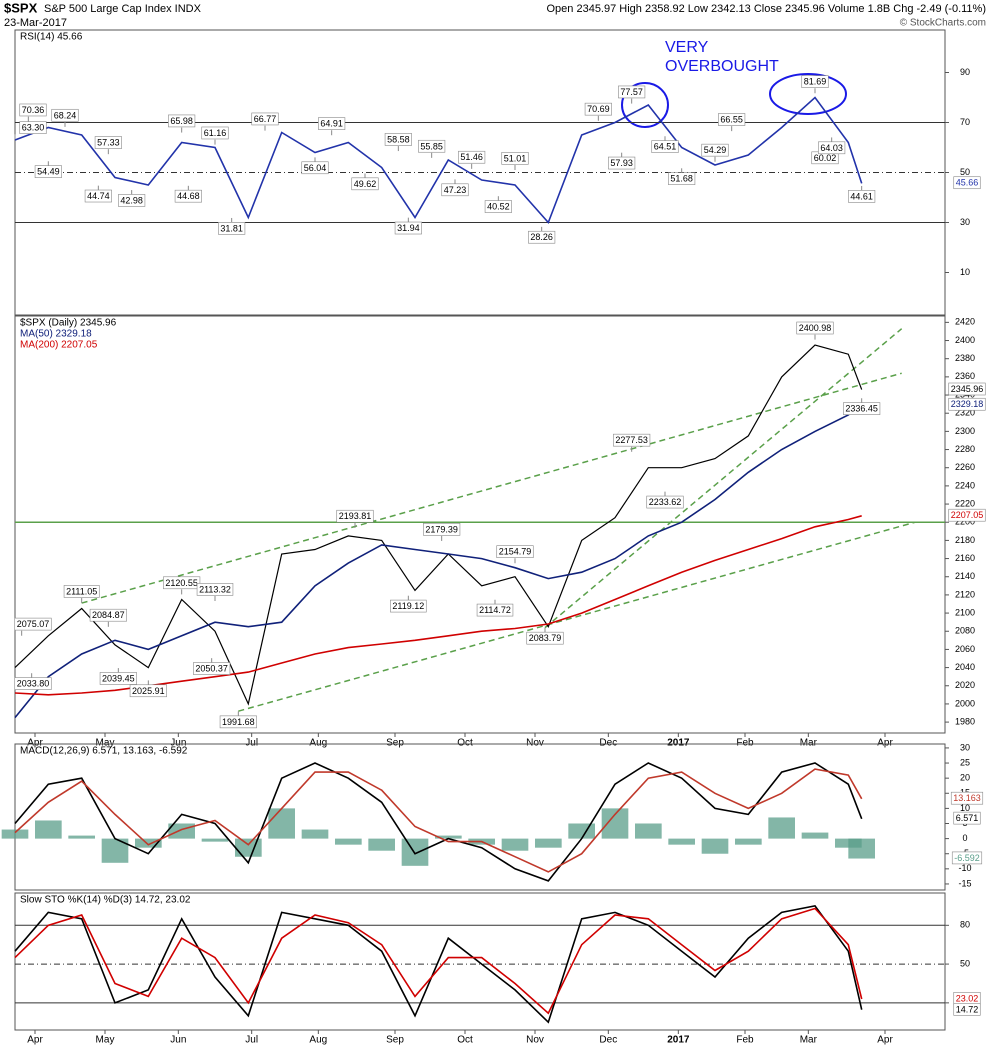 This screenshot has width=990, height=1051. Describe the element at coordinates (965, 122) in the screenshot. I see `y-tick-label: 70` at that location.